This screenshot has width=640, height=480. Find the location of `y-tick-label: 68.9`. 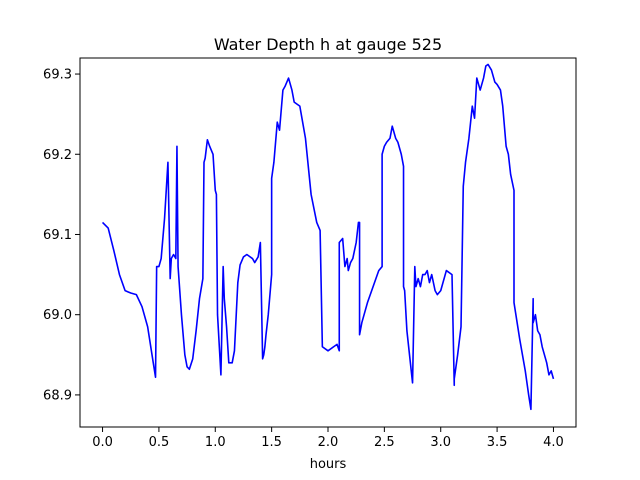

y-tick-label: 68.9 is located at coordinates (57, 395).